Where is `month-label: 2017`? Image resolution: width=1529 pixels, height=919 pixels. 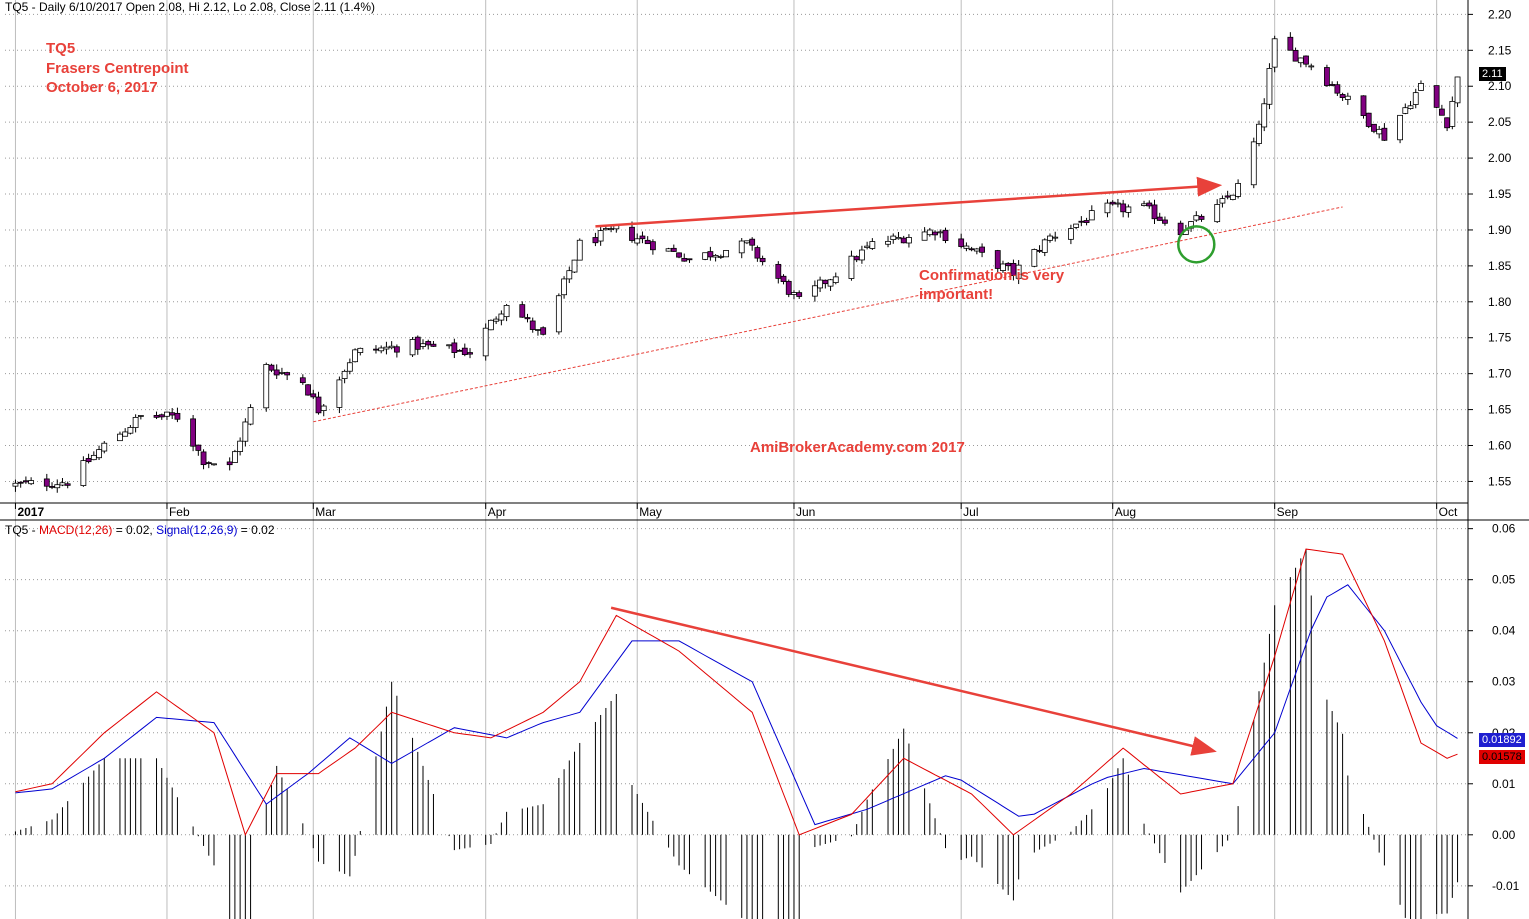 month-label: 2017 is located at coordinates (30, 512).